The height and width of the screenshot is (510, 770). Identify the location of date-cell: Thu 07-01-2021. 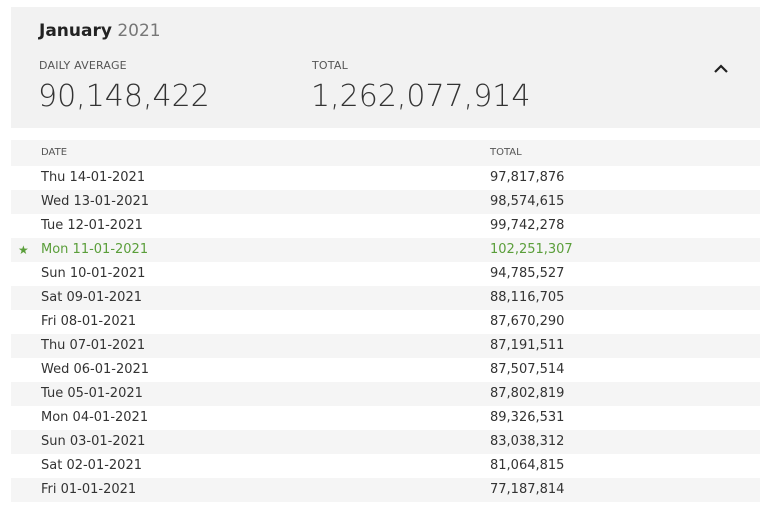
(93, 345).